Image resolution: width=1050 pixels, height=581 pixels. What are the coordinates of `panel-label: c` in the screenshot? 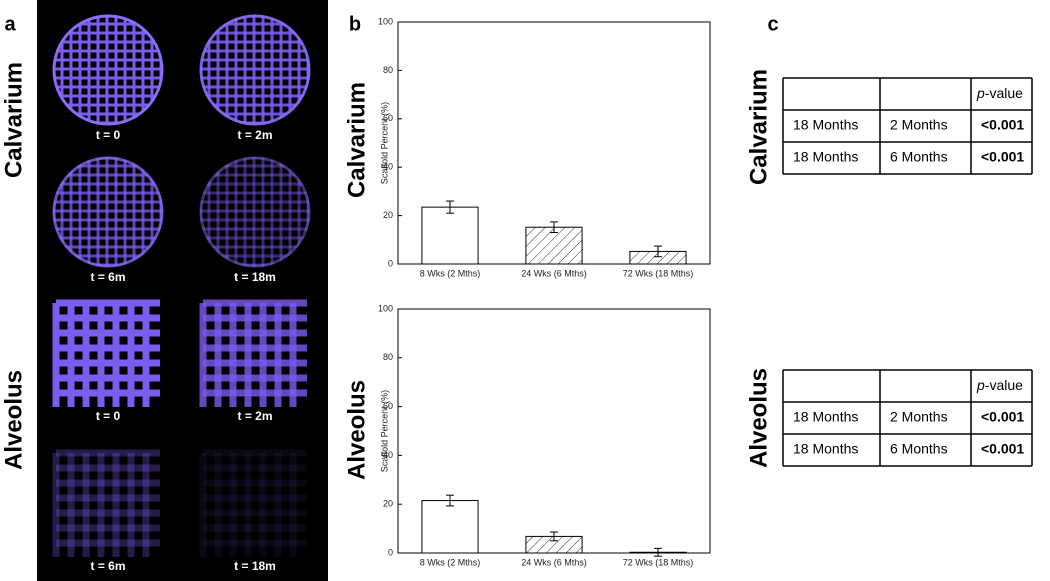 It's located at (772, 24).